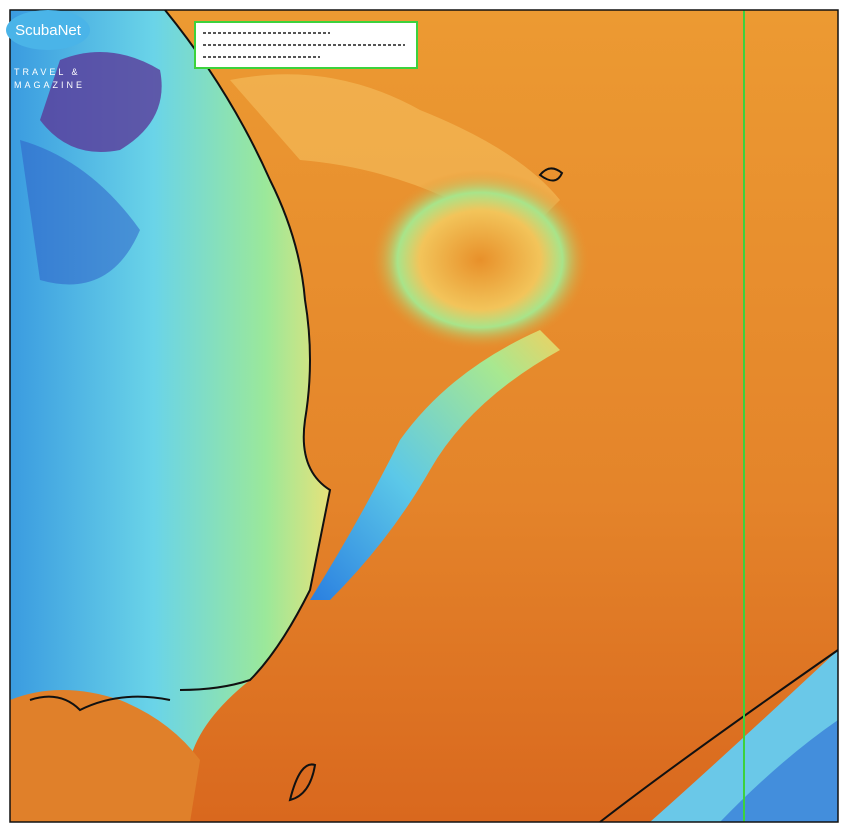 The height and width of the screenshot is (833, 850). I want to click on logo: ScubaNet TRAVEL & MAGAZINE, so click(48, 50).